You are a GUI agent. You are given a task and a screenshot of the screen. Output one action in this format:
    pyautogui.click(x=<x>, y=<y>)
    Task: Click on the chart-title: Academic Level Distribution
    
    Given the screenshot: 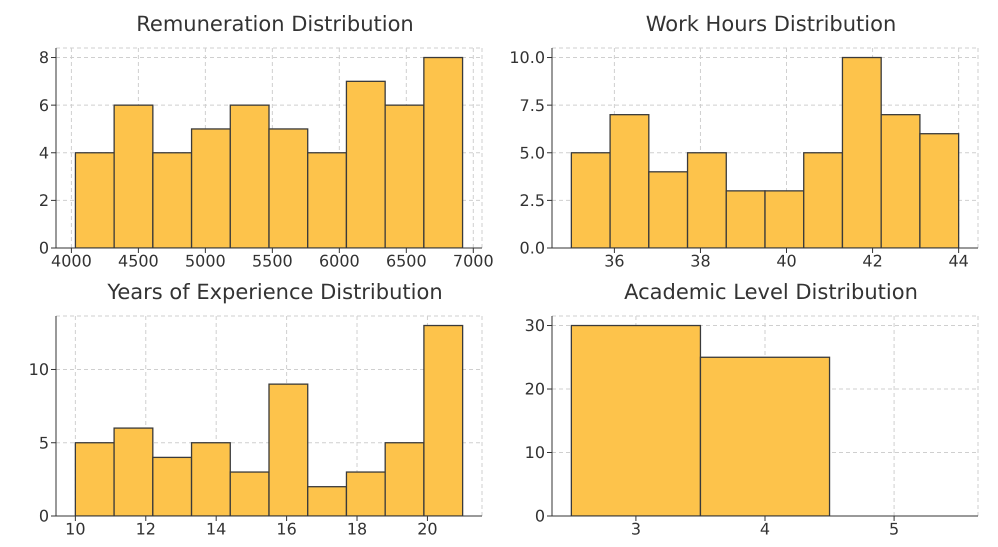 What is the action you would take?
    pyautogui.click(x=771, y=292)
    